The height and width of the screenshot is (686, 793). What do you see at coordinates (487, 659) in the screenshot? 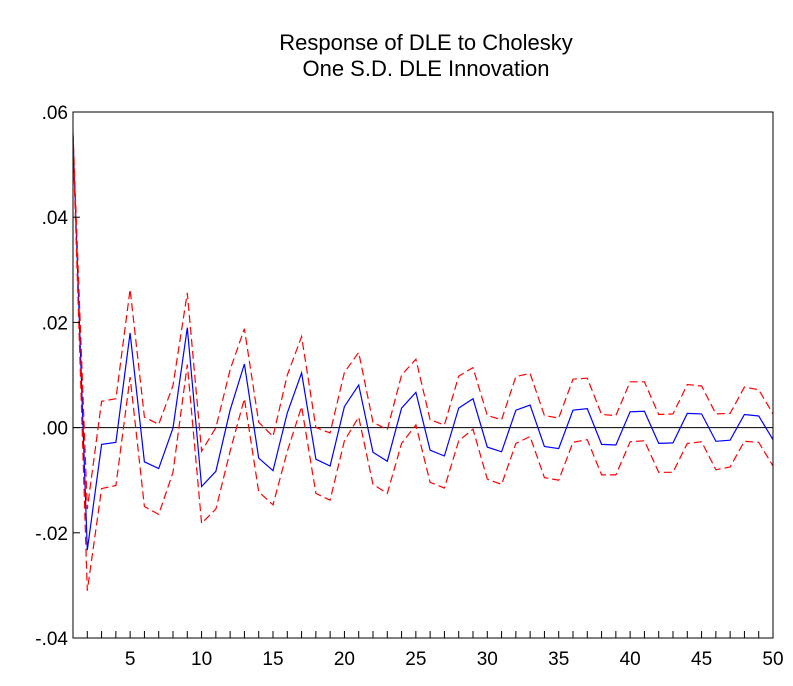
I see `x-tick-label: 30` at bounding box center [487, 659].